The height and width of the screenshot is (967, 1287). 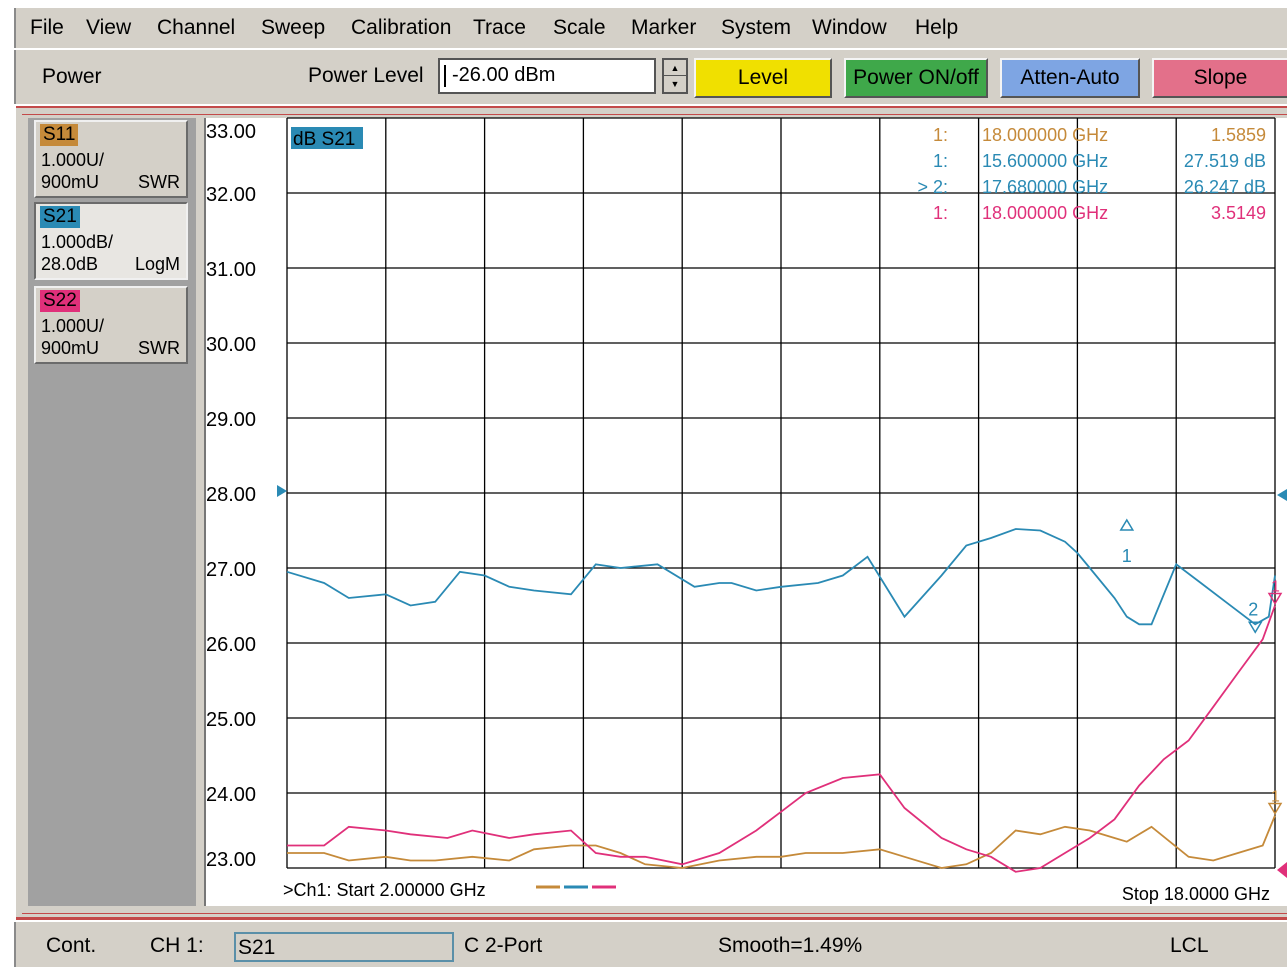 I want to click on menu-help: Help, so click(x=937, y=27).